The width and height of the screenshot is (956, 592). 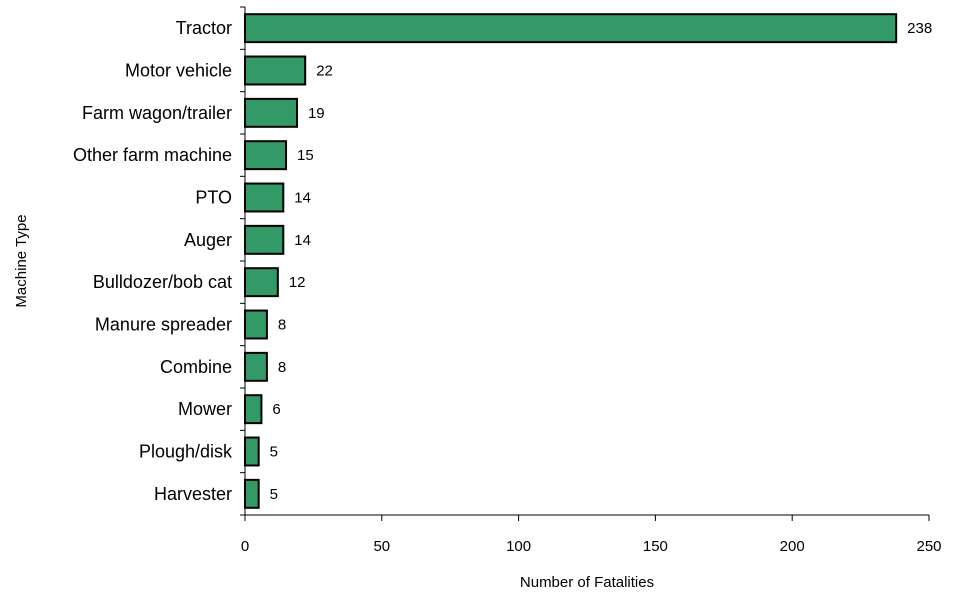 What do you see at coordinates (919, 28) in the screenshot?
I see `value-label: 238` at bounding box center [919, 28].